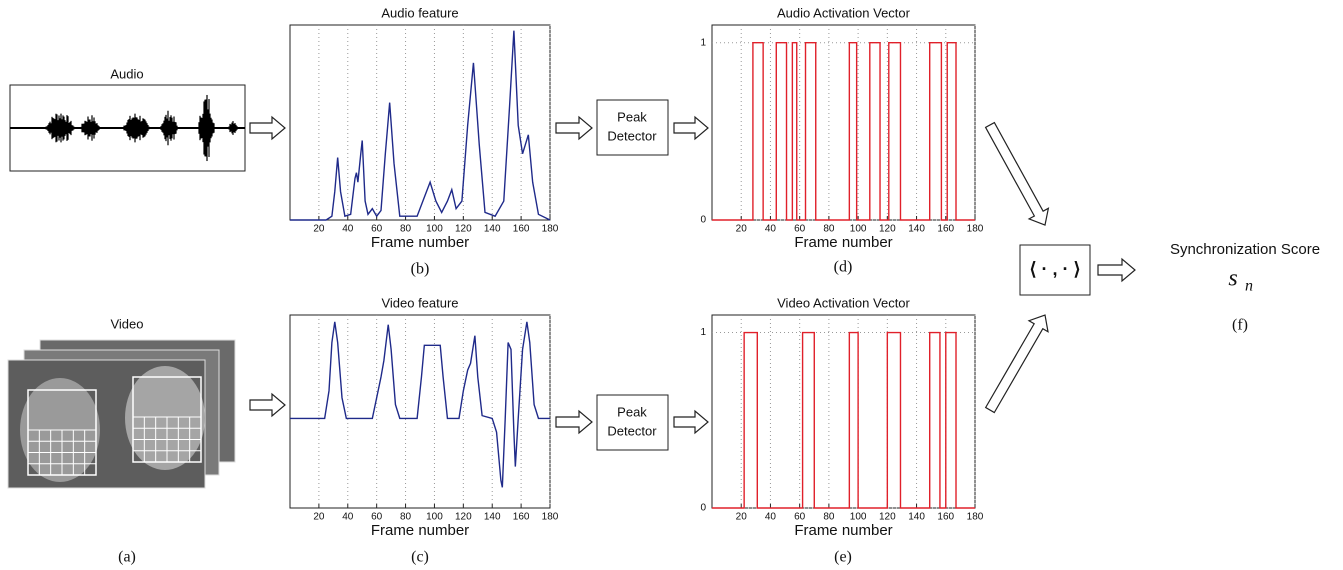  I want to click on panel-label: (d), so click(843, 267).